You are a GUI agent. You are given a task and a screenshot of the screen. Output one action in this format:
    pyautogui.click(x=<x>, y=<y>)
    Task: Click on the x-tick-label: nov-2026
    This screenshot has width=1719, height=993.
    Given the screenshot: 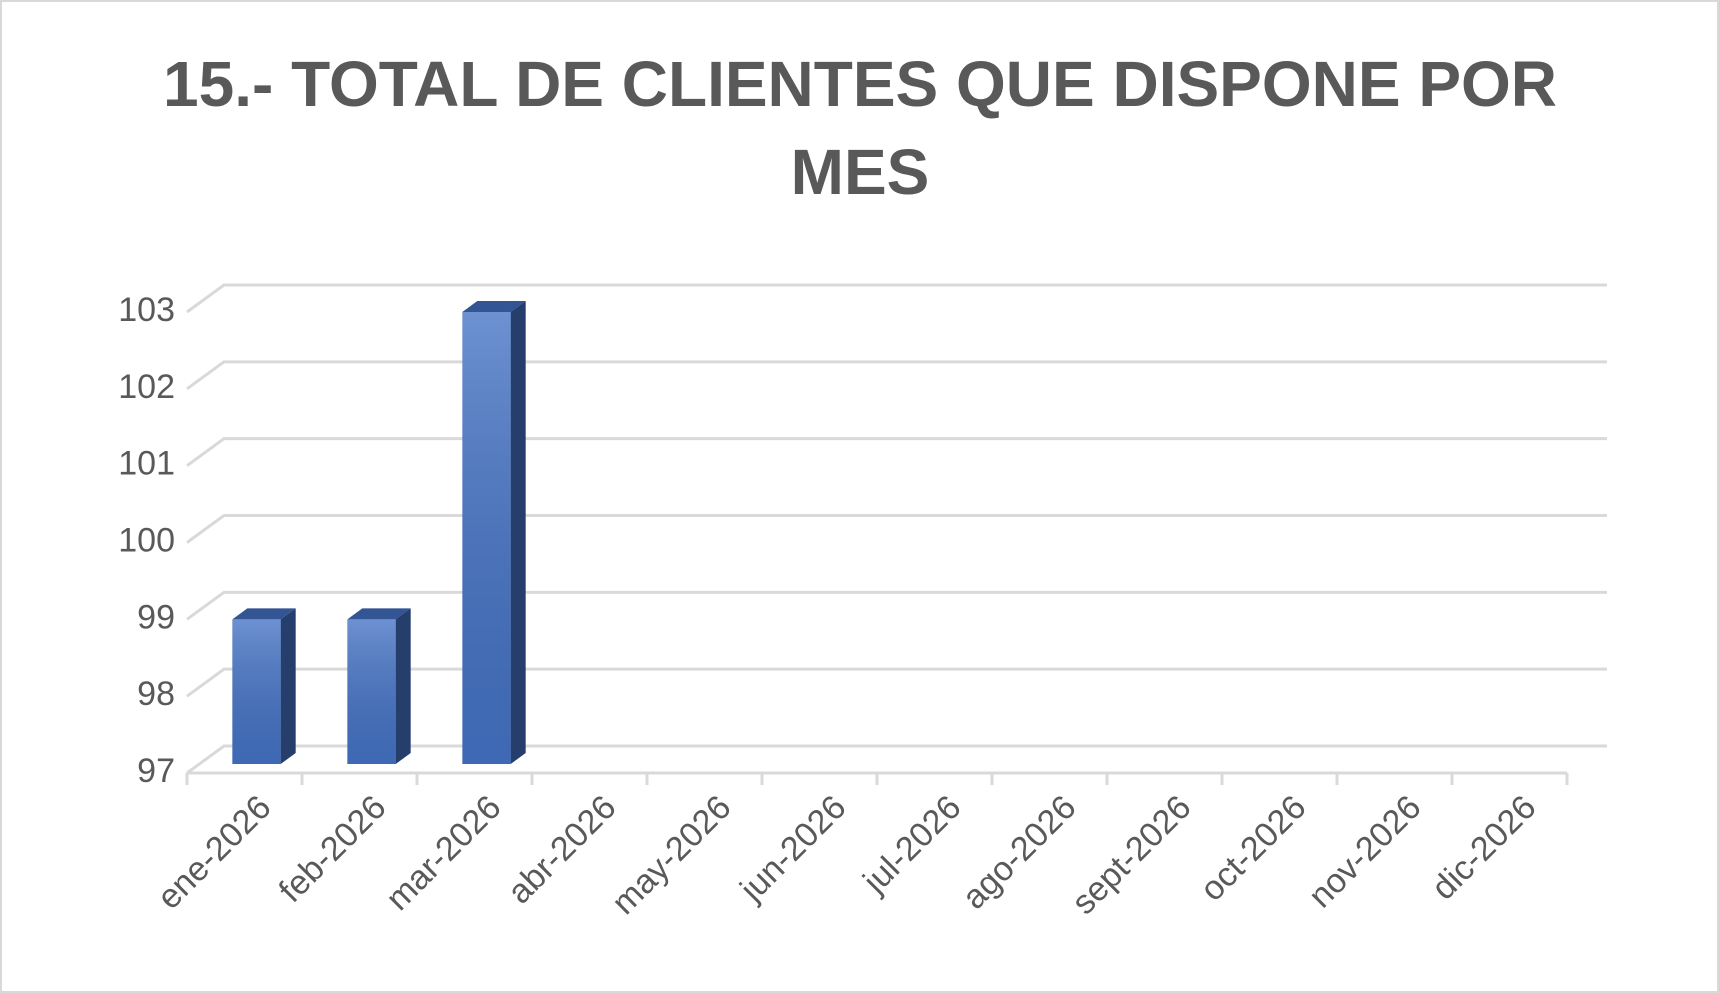 What is the action you would take?
    pyautogui.click(x=1364, y=851)
    